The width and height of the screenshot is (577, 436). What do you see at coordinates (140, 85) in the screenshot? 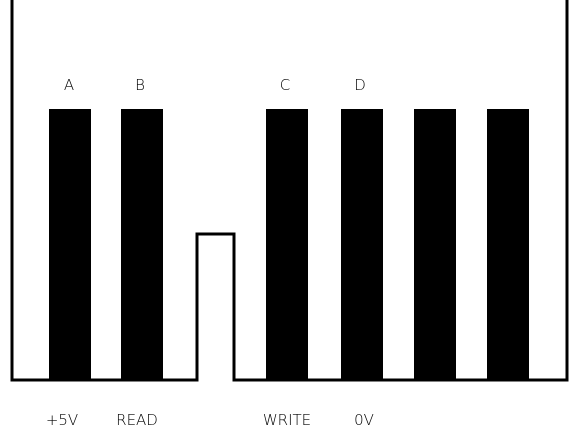
I see `pin-label-b: B` at bounding box center [140, 85].